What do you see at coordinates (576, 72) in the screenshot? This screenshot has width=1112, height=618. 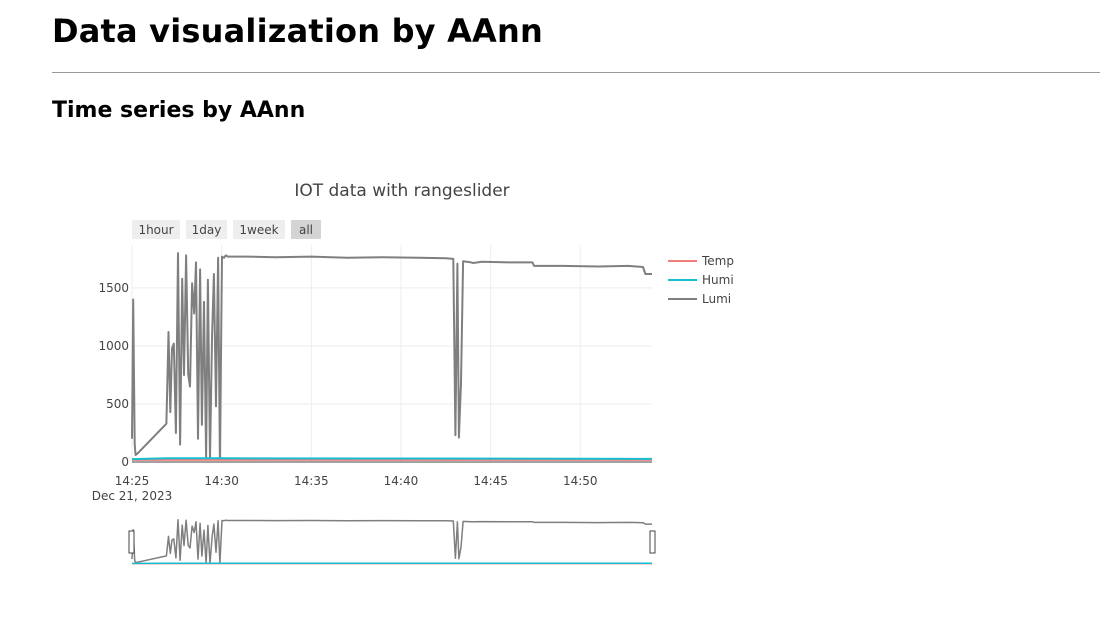 I see `title-divider` at bounding box center [576, 72].